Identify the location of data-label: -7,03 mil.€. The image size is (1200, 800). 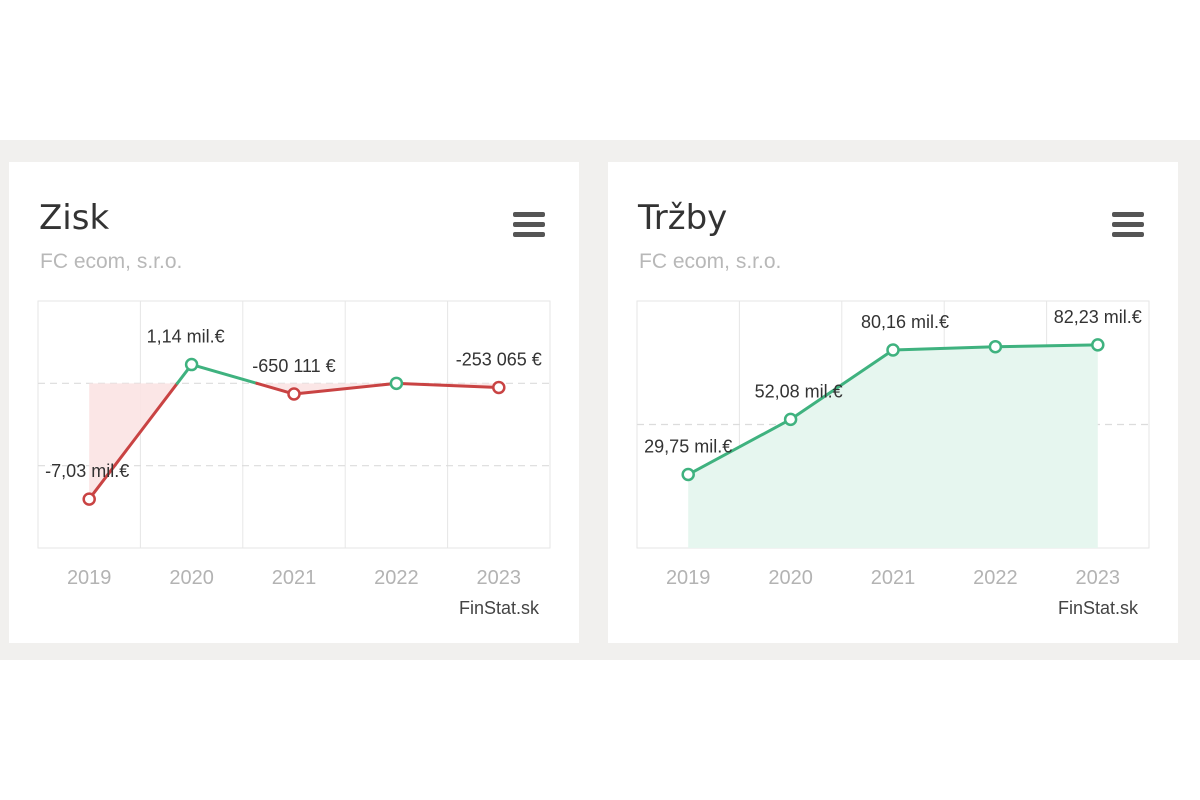
(87, 471).